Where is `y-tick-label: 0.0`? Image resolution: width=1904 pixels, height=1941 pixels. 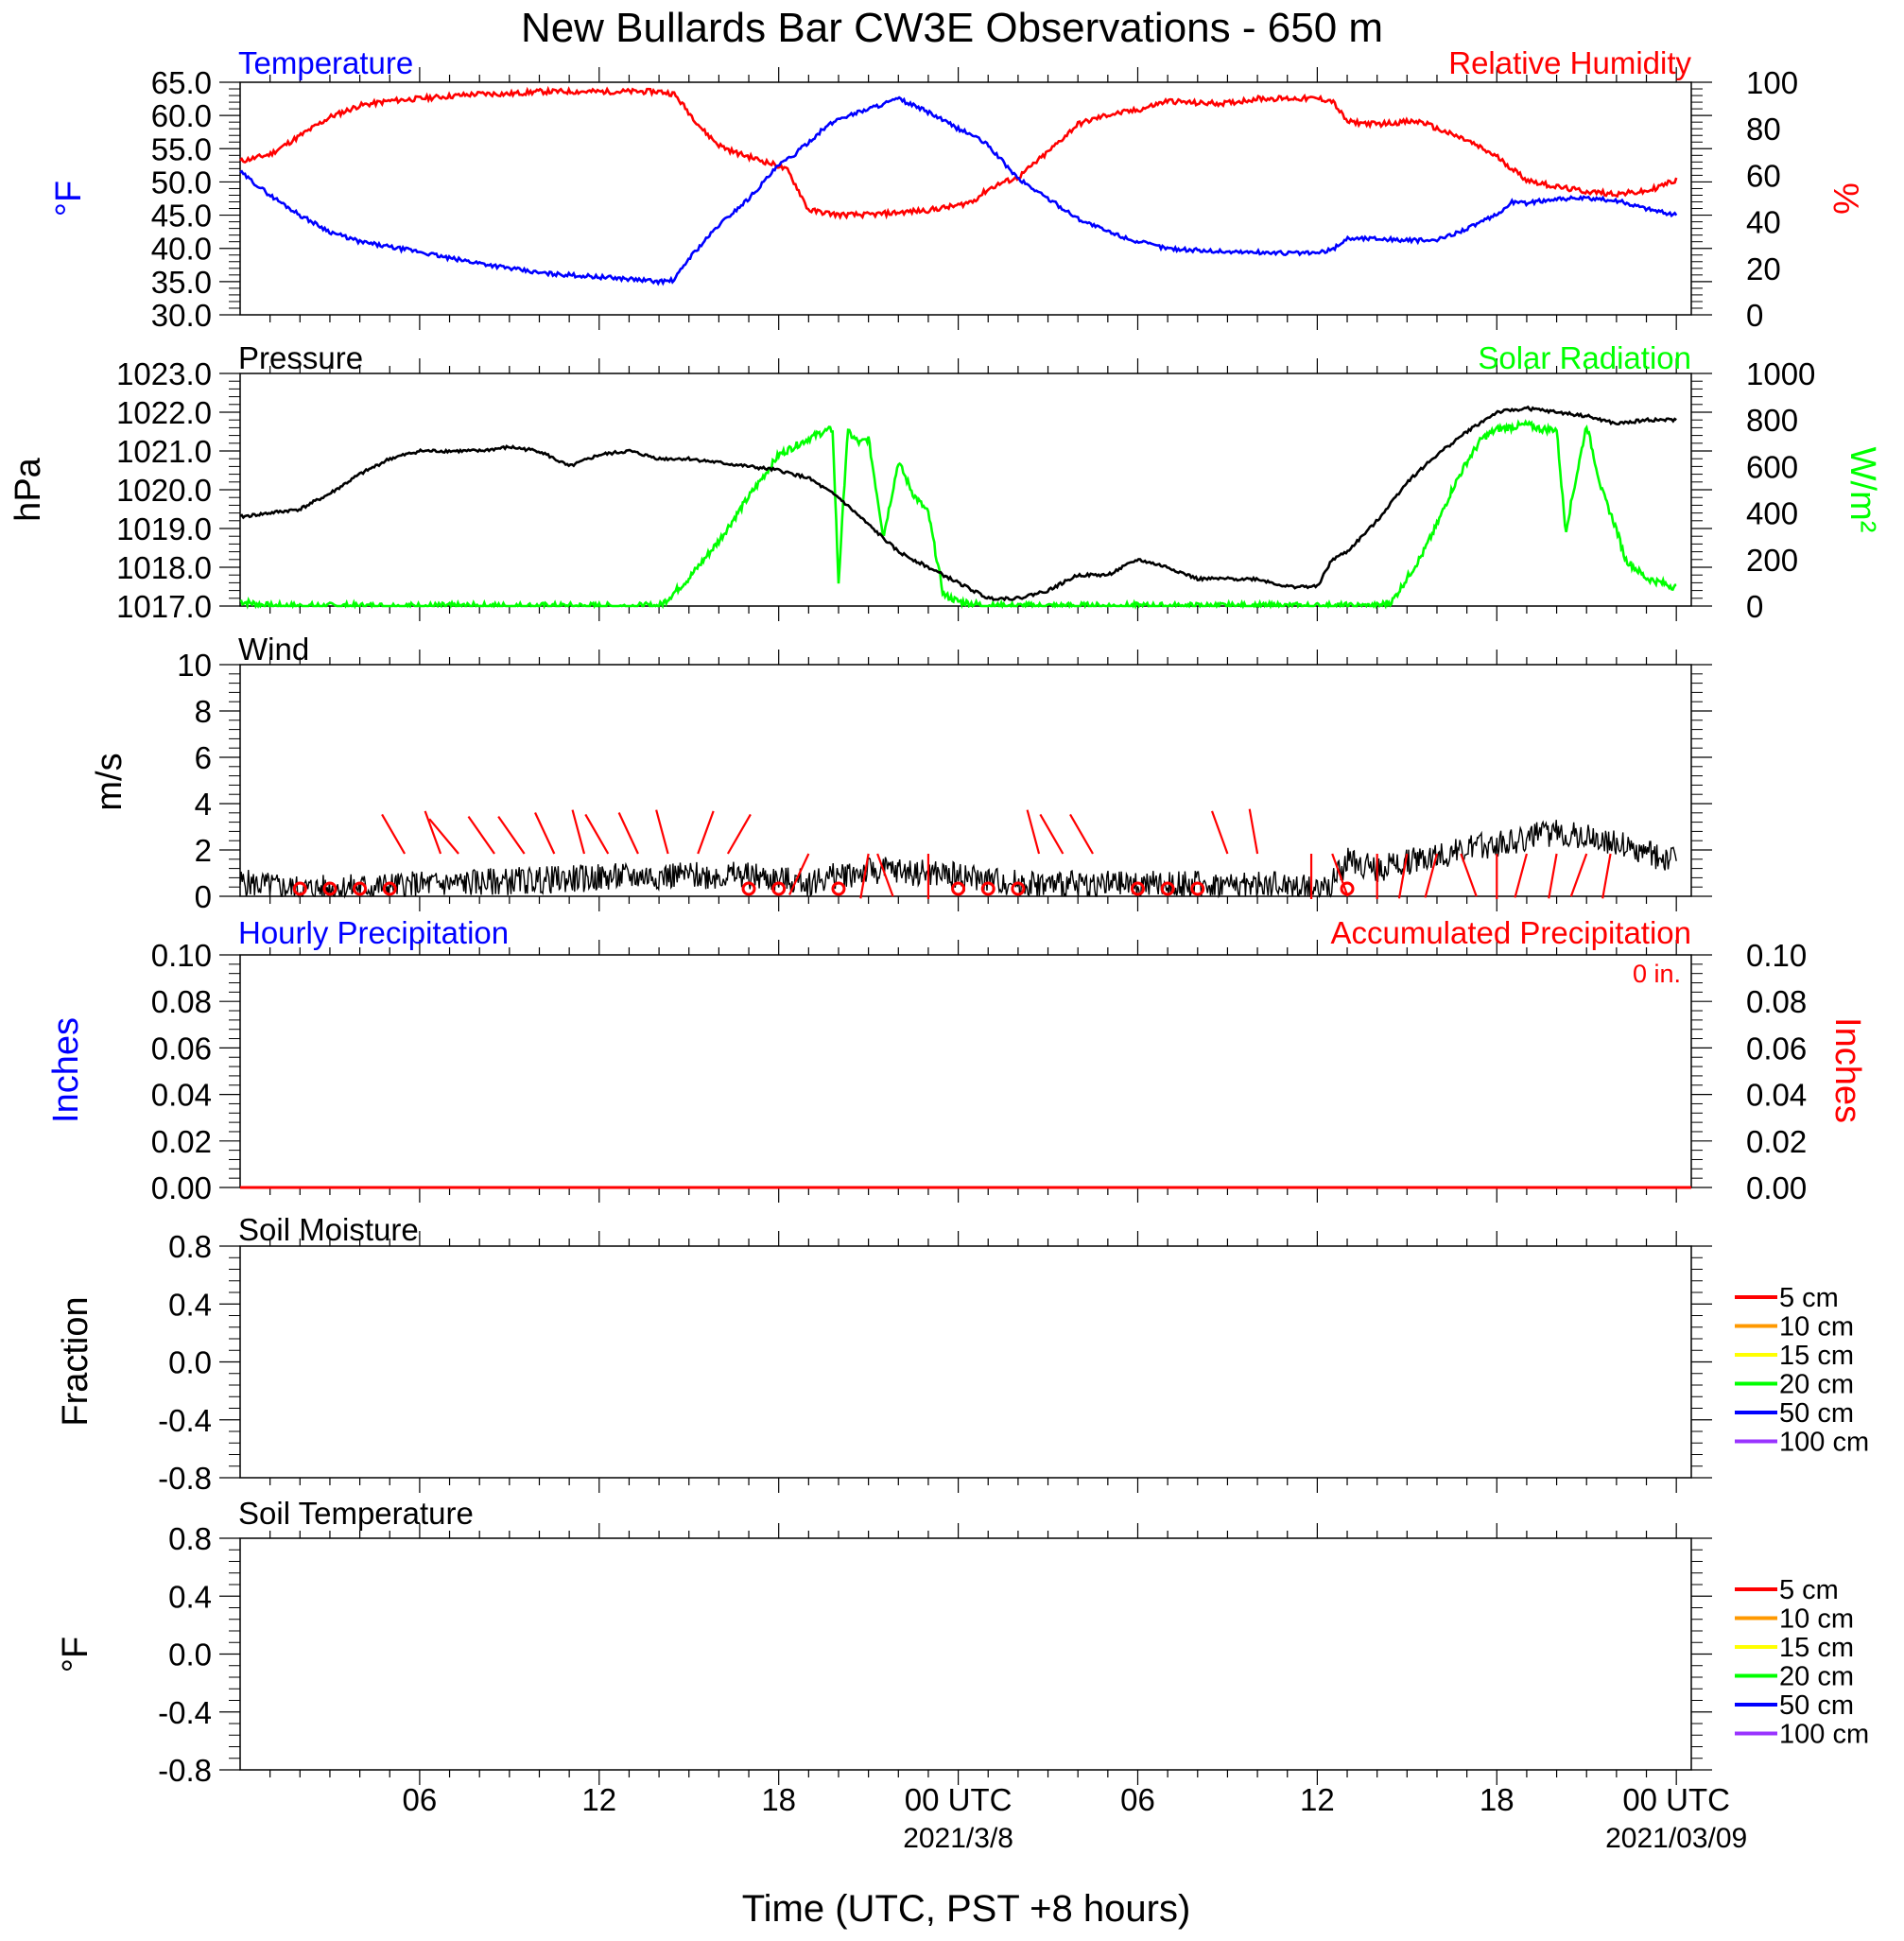 y-tick-label: 0.0 is located at coordinates (190, 1655).